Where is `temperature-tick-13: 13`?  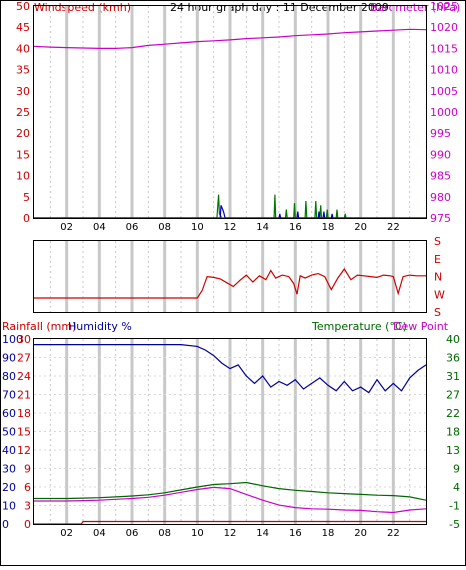
temperature-tick-13: 13 is located at coordinates (453, 450).